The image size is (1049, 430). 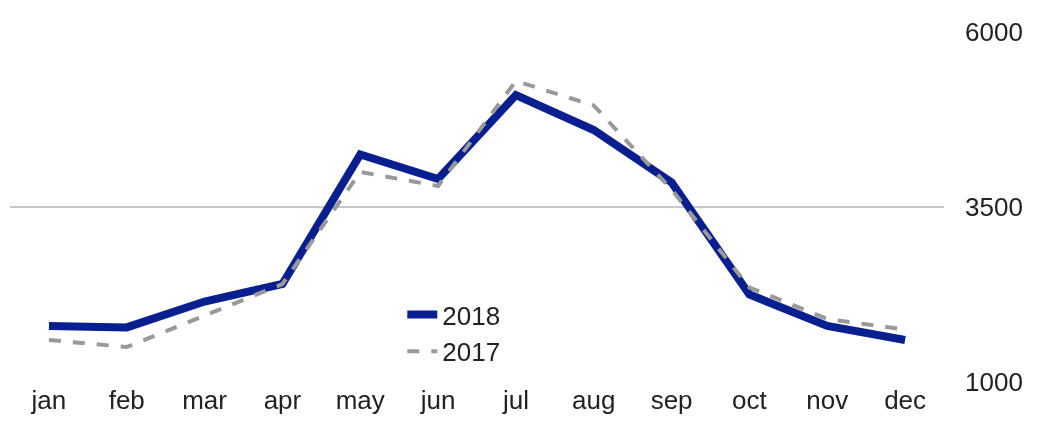 What do you see at coordinates (471, 315) in the screenshot?
I see `legend-label: 2018` at bounding box center [471, 315].